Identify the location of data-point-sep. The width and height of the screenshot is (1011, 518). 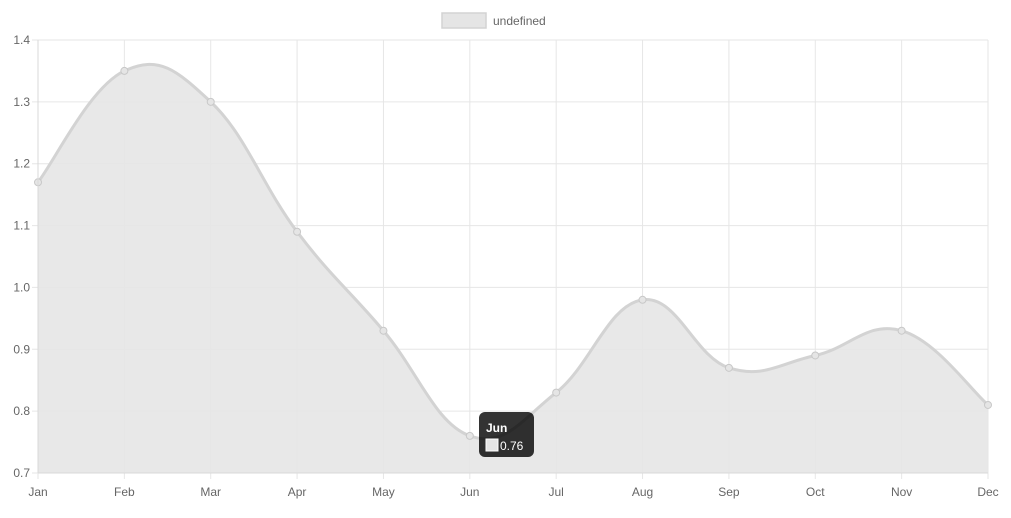
(728, 367).